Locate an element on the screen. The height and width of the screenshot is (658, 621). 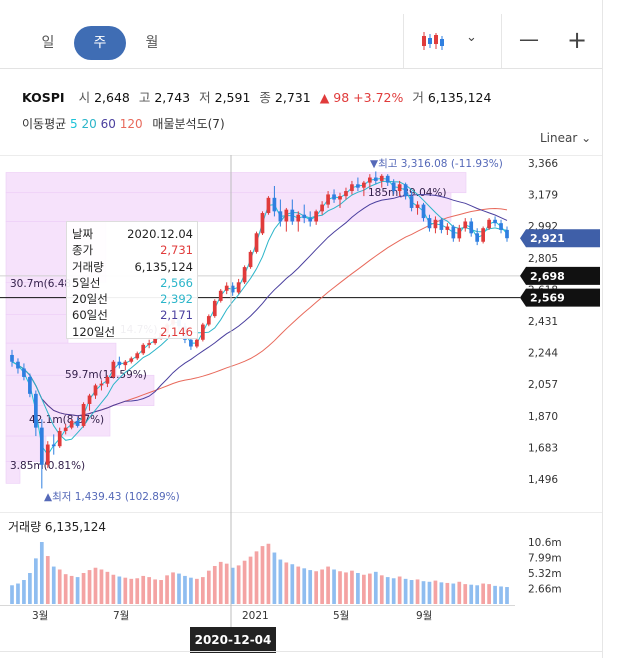
period-tabs: 일 주 월 is located at coordinates (100, 43).